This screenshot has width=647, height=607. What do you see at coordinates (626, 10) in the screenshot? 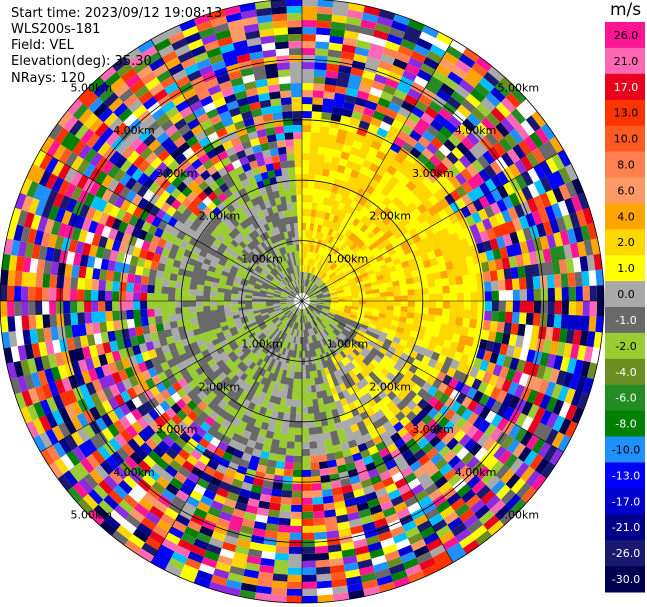
I see `colorbar-unit: m/s` at bounding box center [626, 10].